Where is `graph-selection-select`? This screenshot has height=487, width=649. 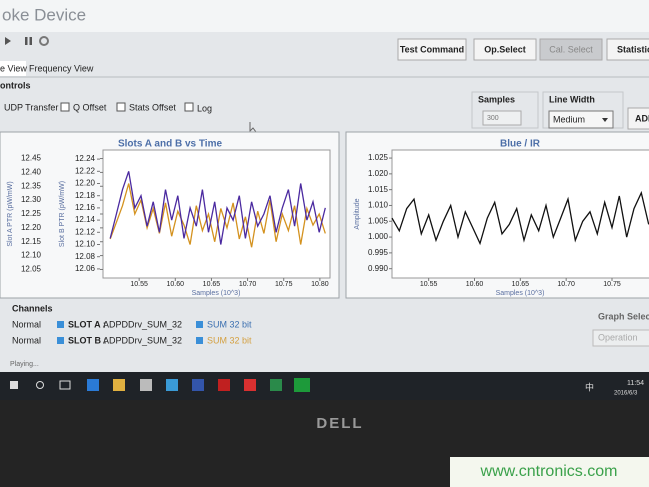
graph-selection-select is located at coordinates (620, 338).